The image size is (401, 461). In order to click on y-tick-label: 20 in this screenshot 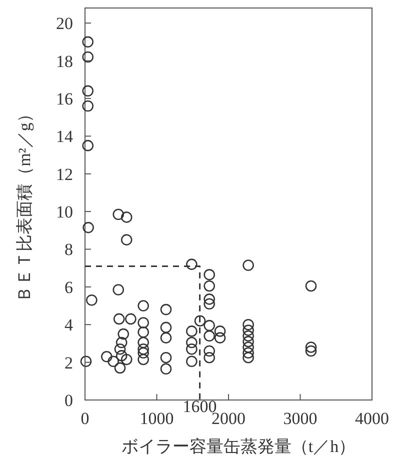, I will do `click(64, 24)`.